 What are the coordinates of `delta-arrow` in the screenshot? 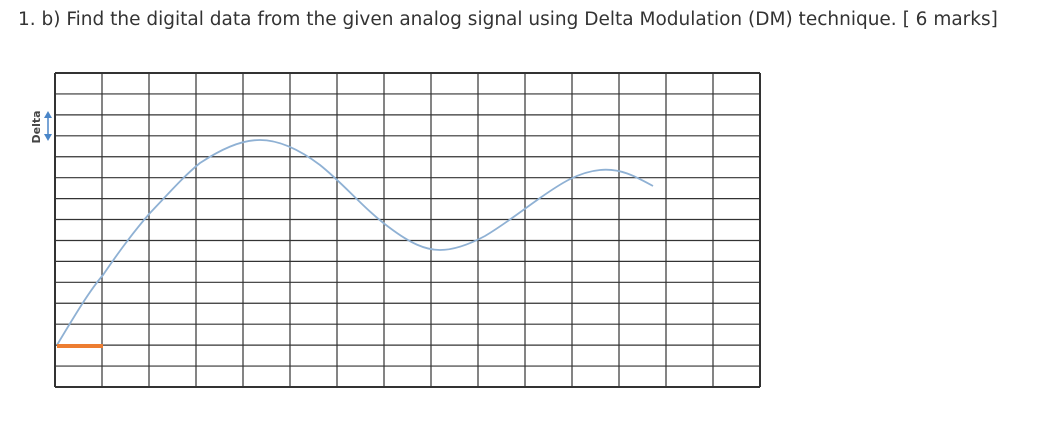 It's located at (48, 126).